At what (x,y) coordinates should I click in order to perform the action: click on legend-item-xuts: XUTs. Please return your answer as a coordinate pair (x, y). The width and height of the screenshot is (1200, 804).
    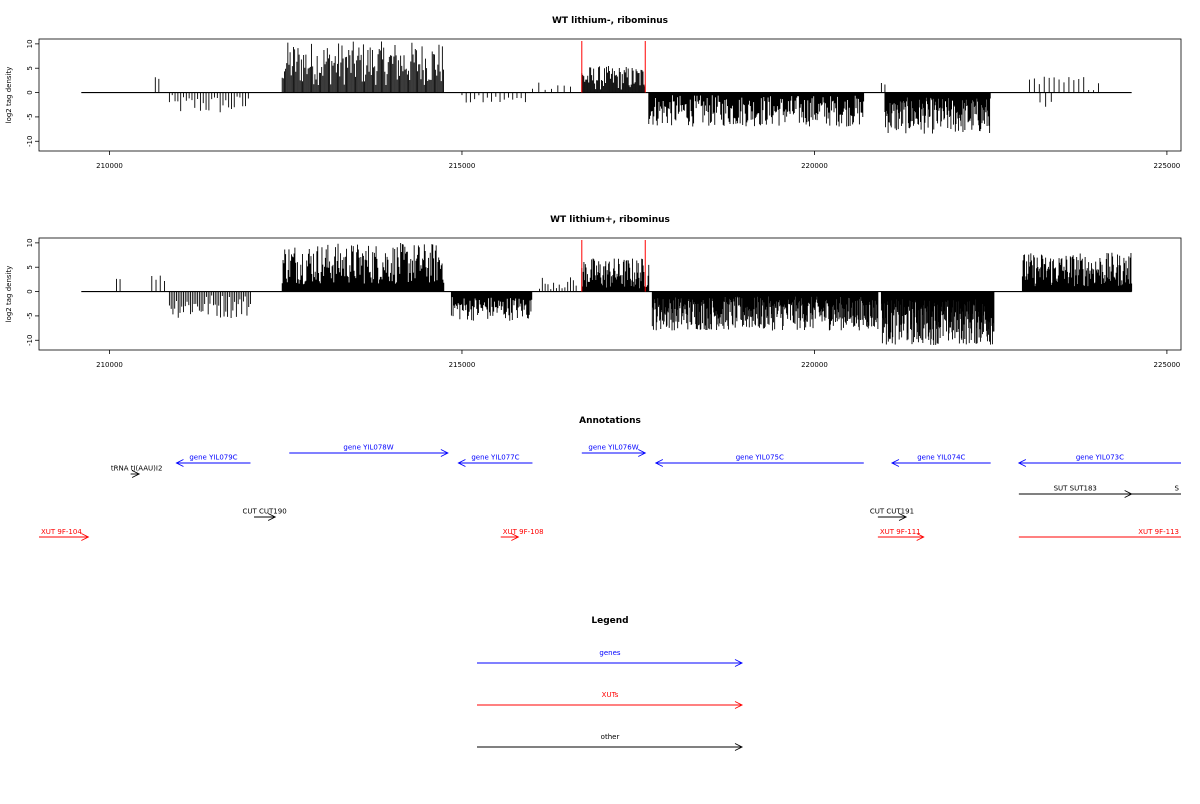
    Looking at the image, I should click on (610, 700).